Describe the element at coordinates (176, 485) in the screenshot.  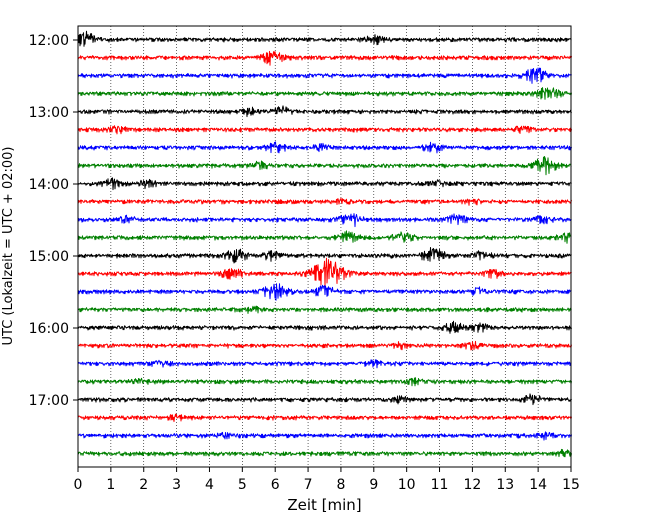
I see `x-tick-label: 3` at that location.